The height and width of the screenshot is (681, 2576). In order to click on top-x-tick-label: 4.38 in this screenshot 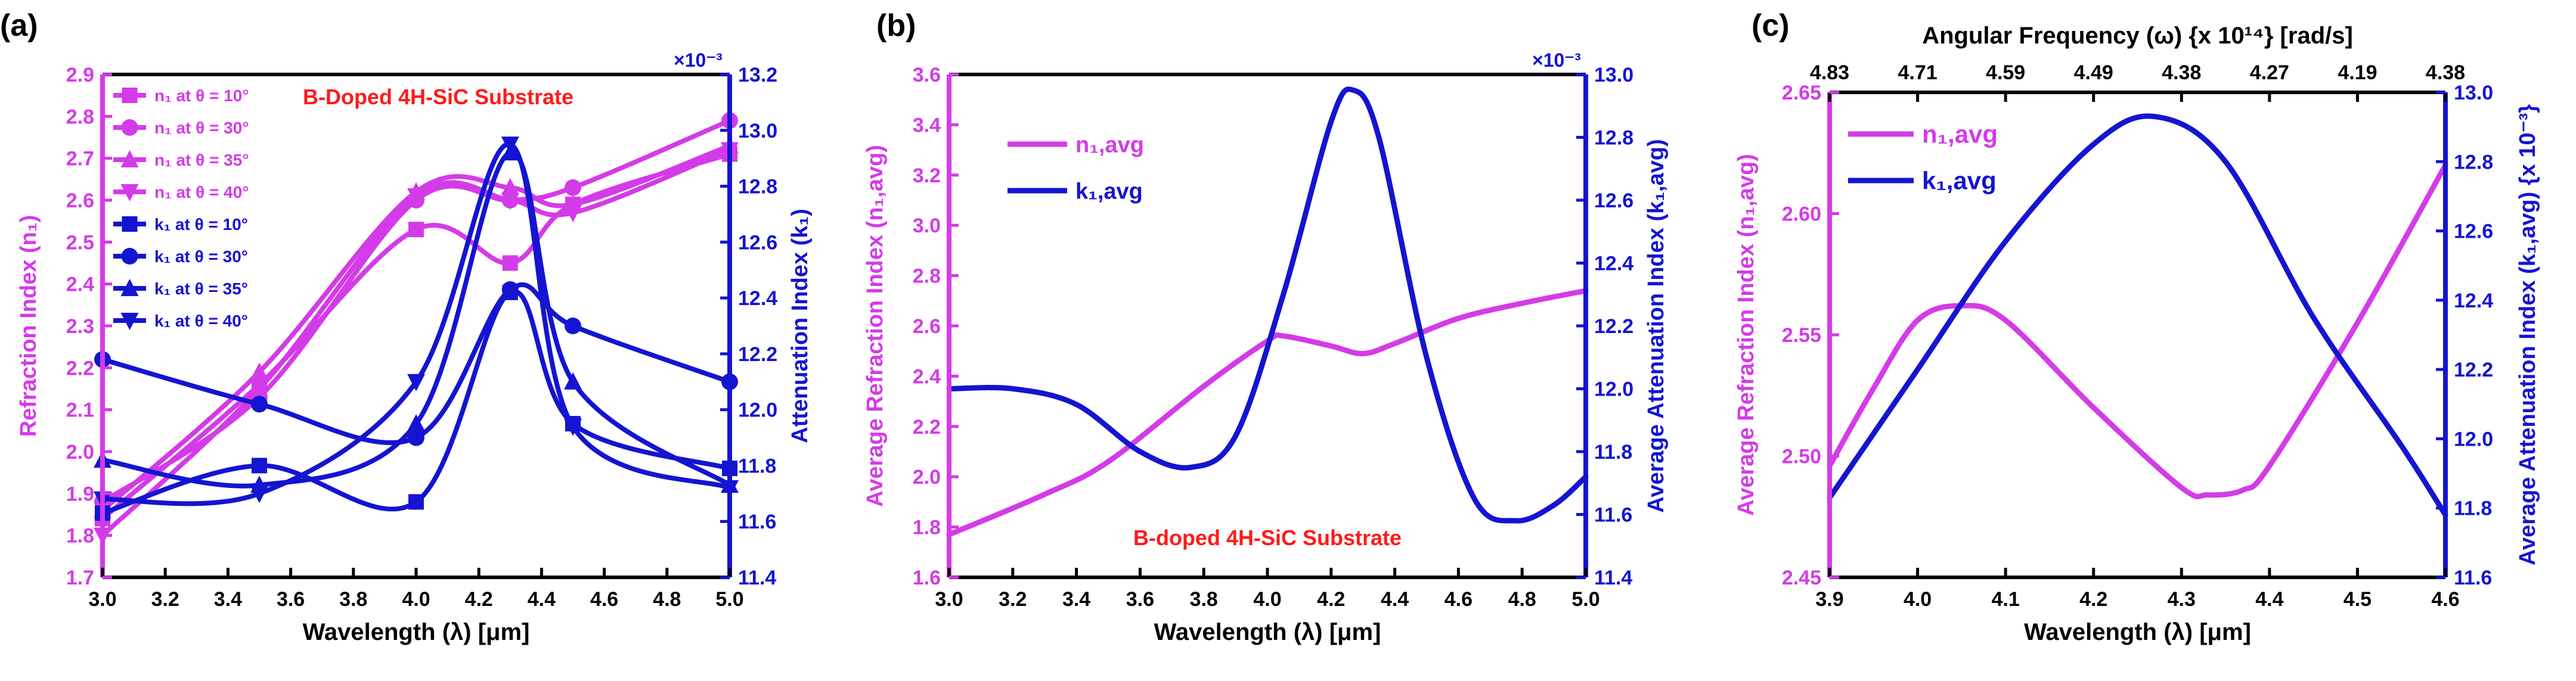, I will do `click(2445, 72)`.